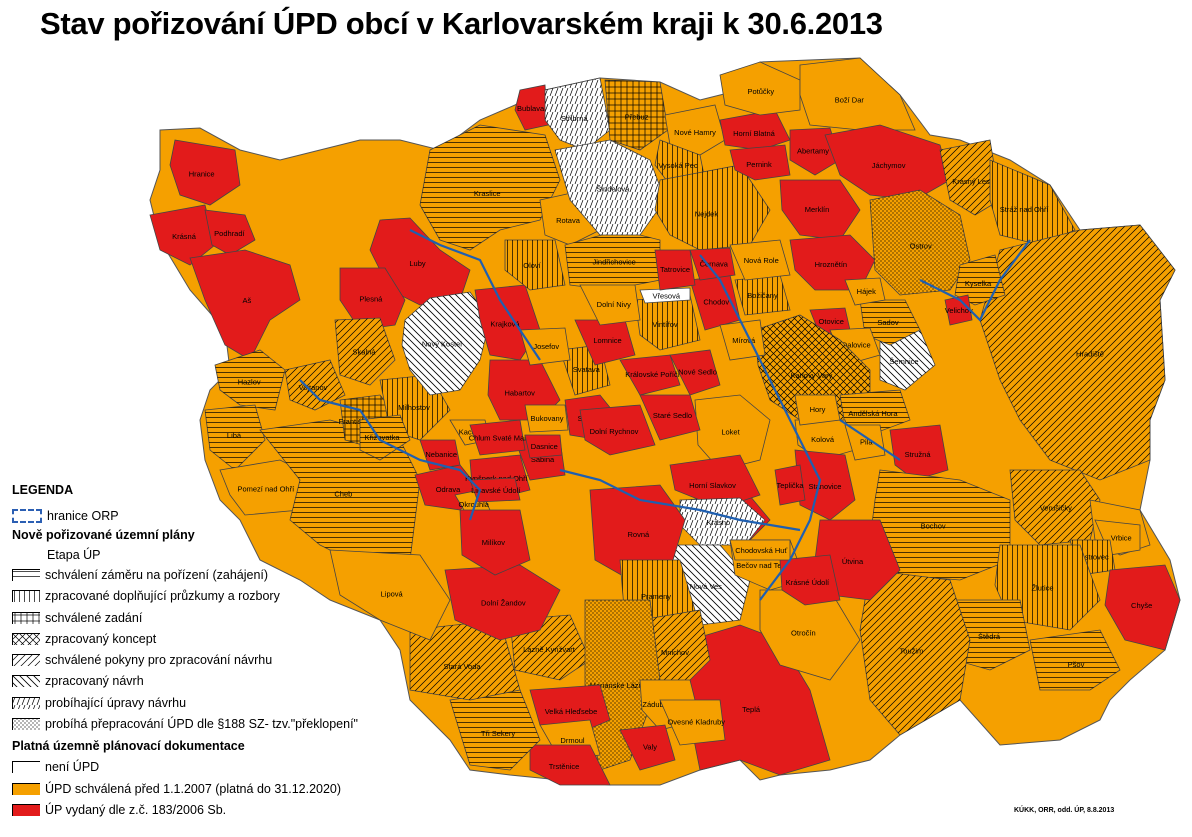 The height and width of the screenshot is (837, 1192). What do you see at coordinates (571, 711) in the screenshot?
I see `municipality-label: Velká Hleďsebe` at bounding box center [571, 711].